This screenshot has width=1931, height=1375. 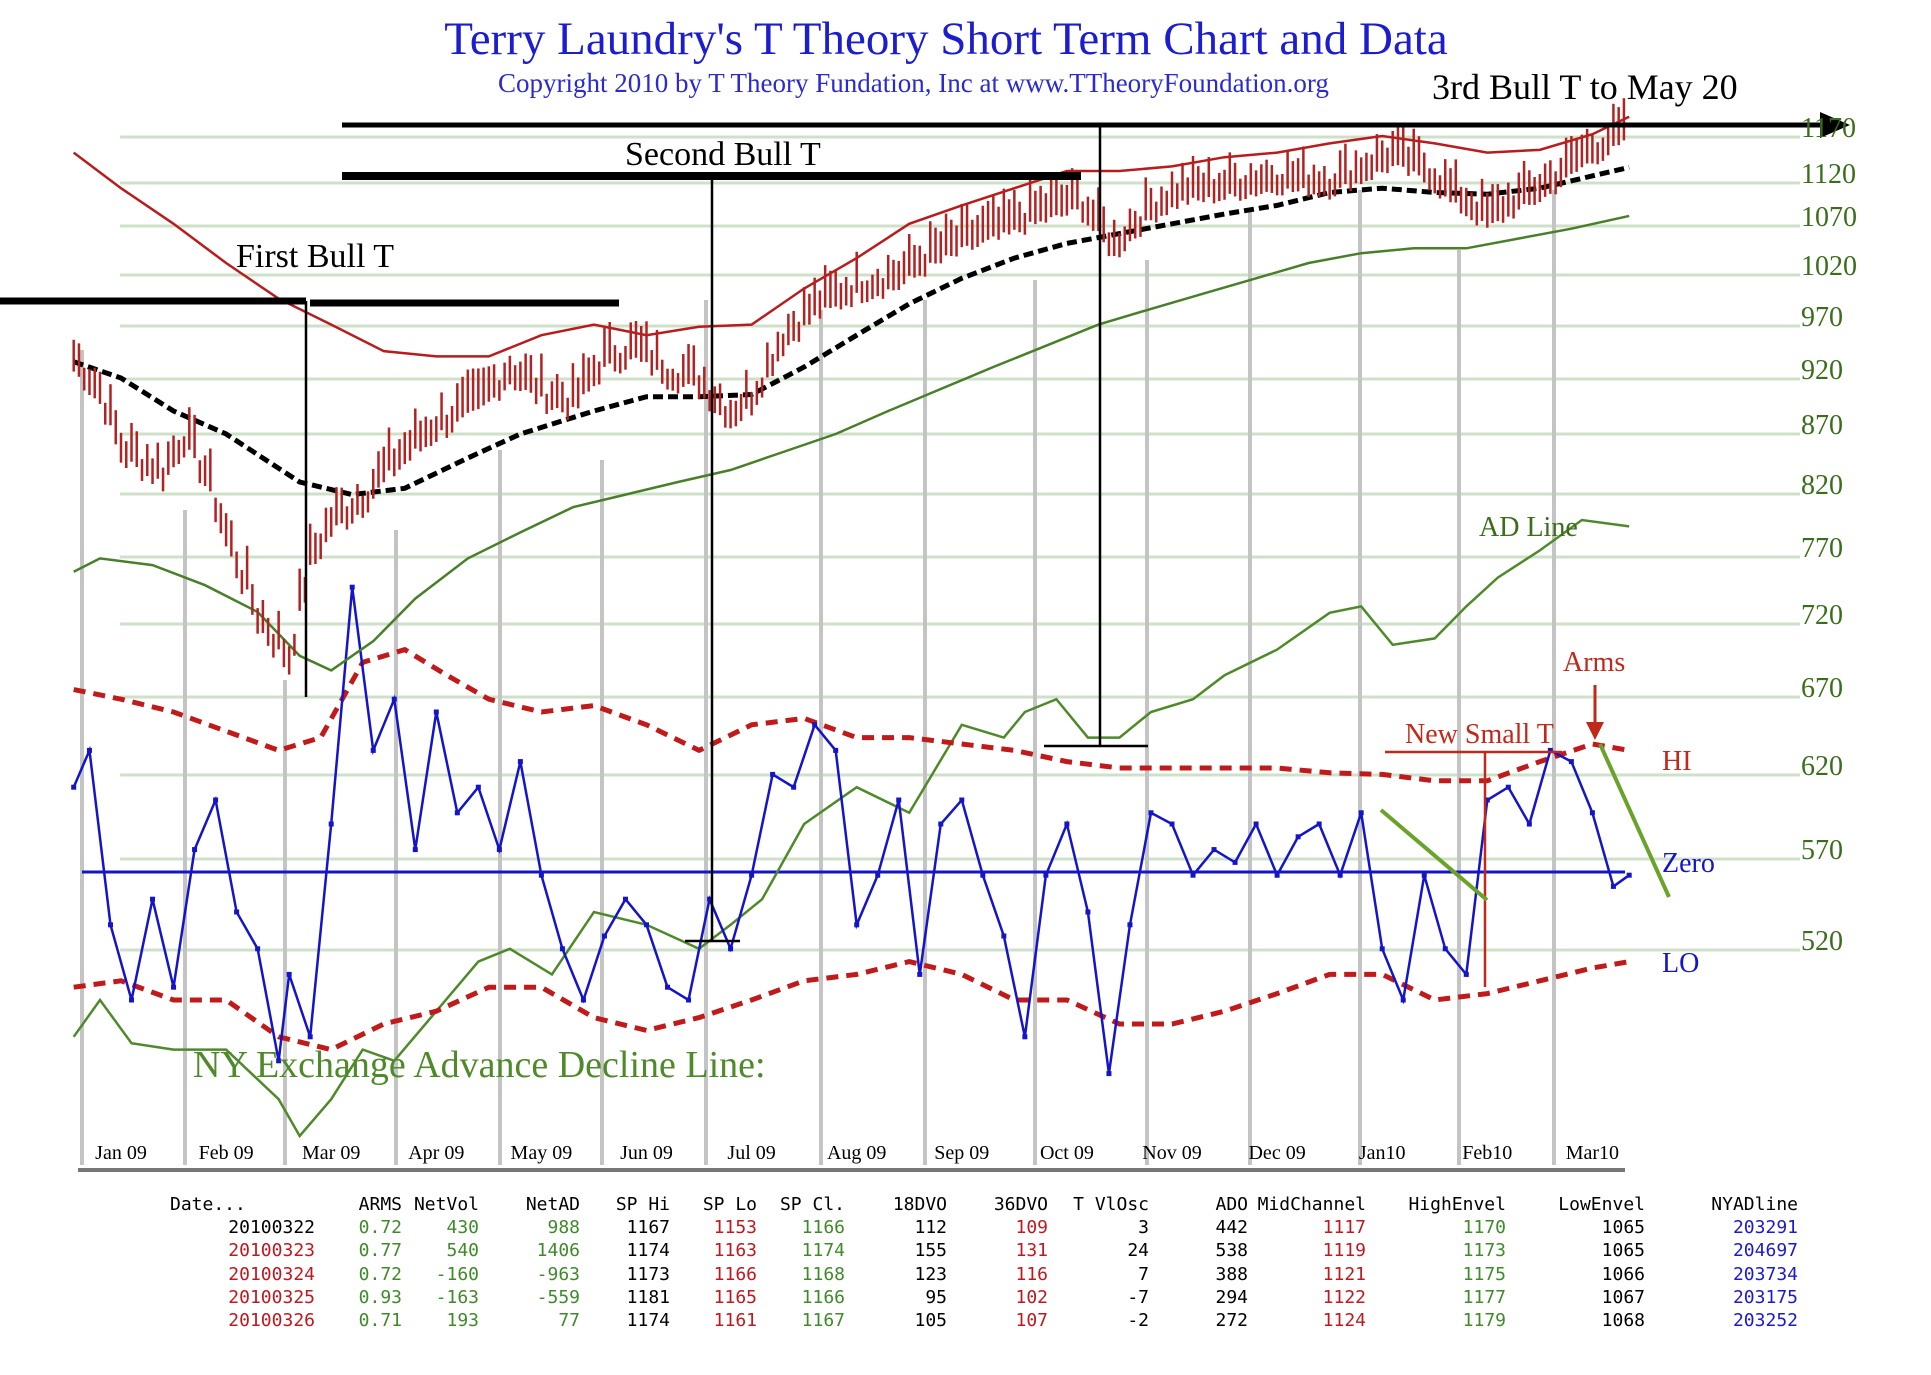 I want to click on table-cell: 155, so click(x=930, y=1250).